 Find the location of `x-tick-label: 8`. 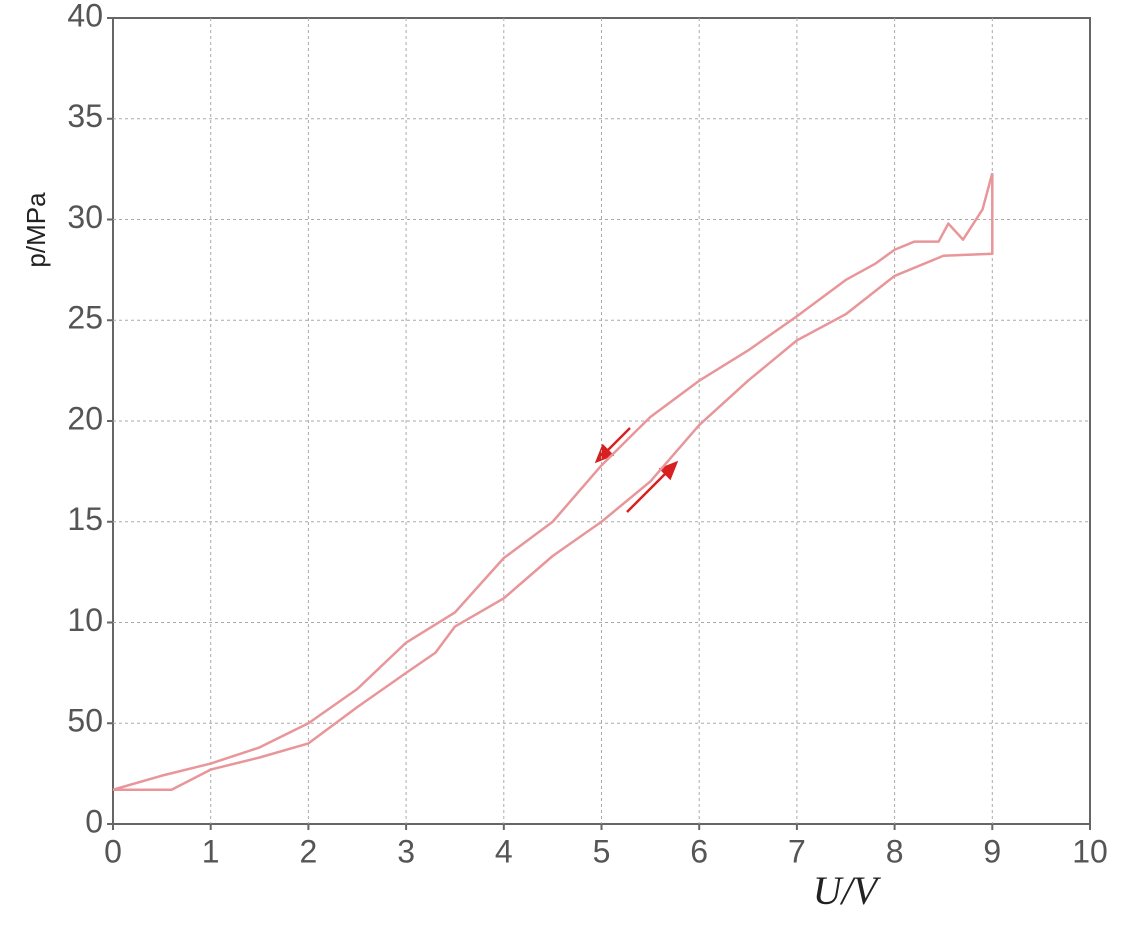

x-tick-label: 8 is located at coordinates (895, 851).